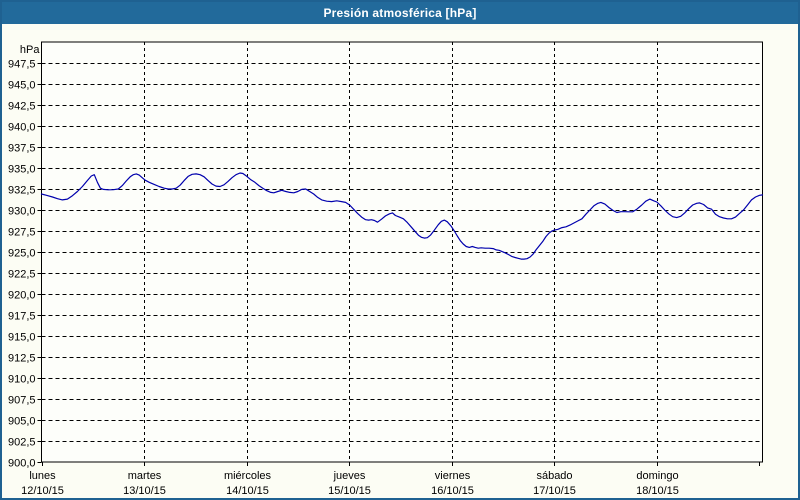 The width and height of the screenshot is (800, 500). Describe the element at coordinates (22, 233) in the screenshot. I see `y-tick-label: 927,5` at that location.